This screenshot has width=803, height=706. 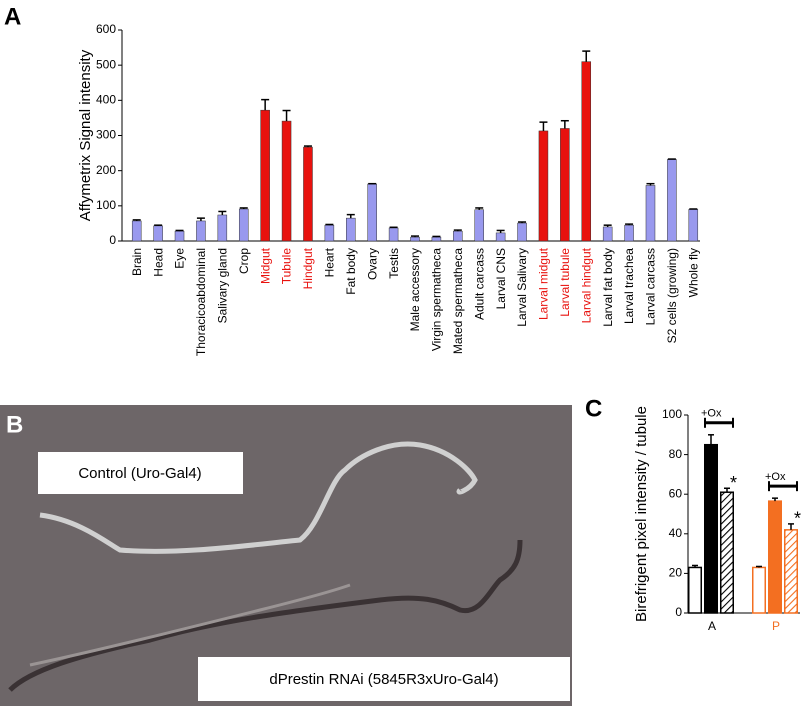 I want to click on x-tick-label: P, so click(x=776, y=626).